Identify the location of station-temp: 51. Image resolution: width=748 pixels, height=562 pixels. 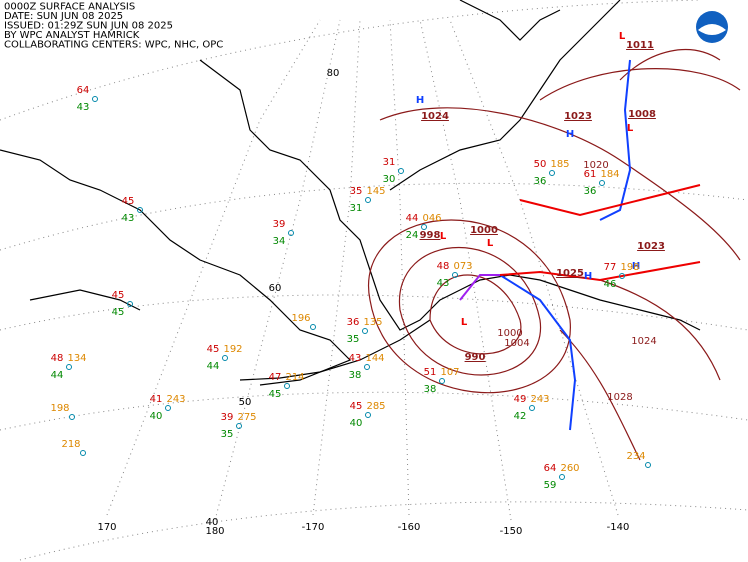
(430, 372).